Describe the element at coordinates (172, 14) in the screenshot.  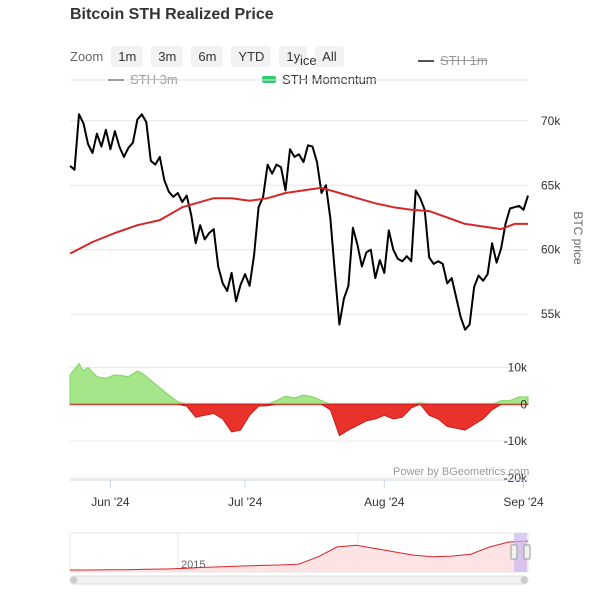
I see `chart-title: Bitcoin STH Realized Price` at that location.